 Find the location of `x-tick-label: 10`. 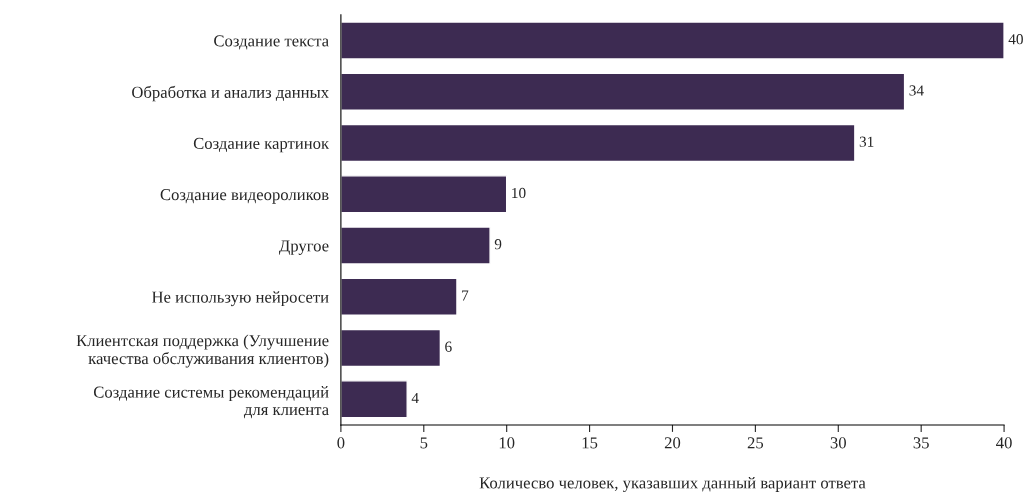

x-tick-label: 10 is located at coordinates (507, 443).